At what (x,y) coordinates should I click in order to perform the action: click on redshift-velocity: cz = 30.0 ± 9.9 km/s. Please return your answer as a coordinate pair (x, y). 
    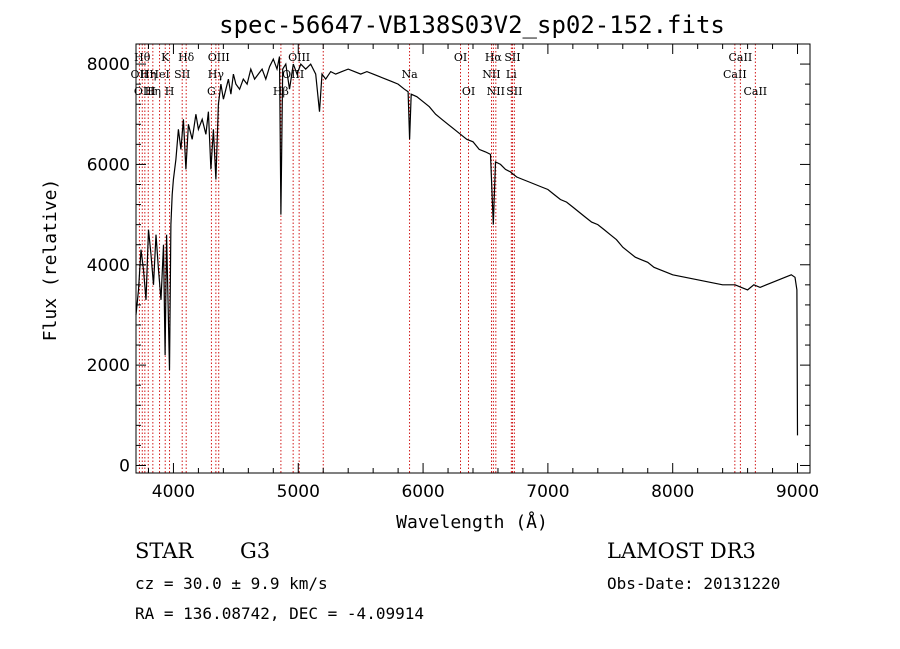
    Looking at the image, I should click on (231, 583).